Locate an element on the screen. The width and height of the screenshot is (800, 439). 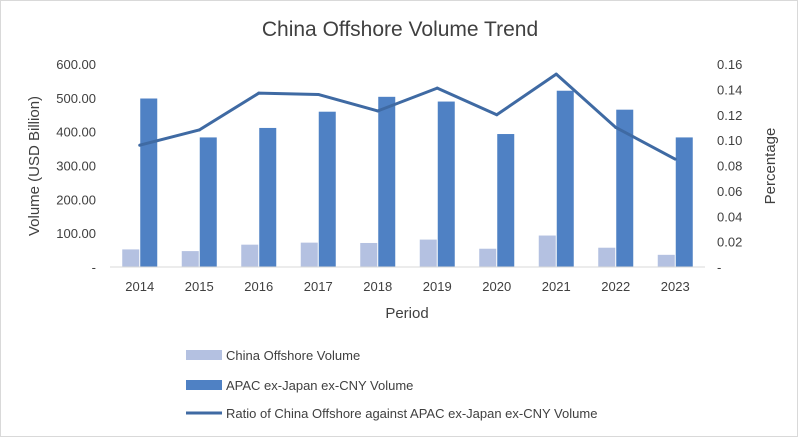
x-tick-label: 2017 is located at coordinates (318, 286).